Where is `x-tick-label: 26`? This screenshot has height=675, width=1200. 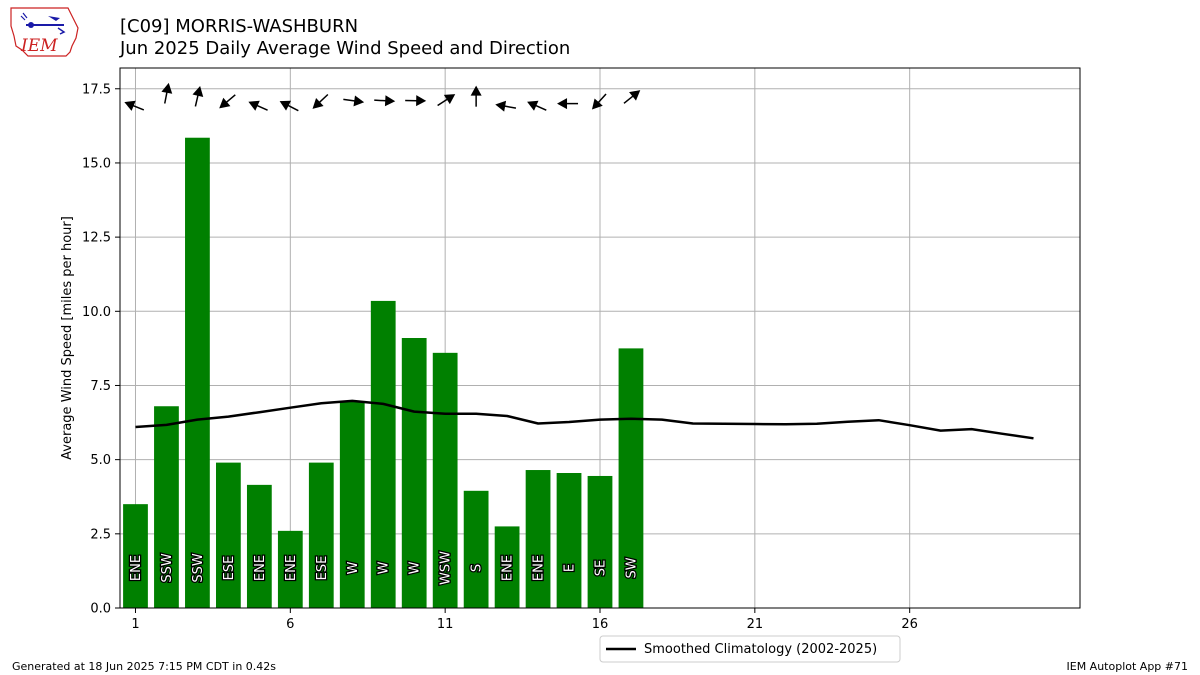 x-tick-label: 26 is located at coordinates (909, 624).